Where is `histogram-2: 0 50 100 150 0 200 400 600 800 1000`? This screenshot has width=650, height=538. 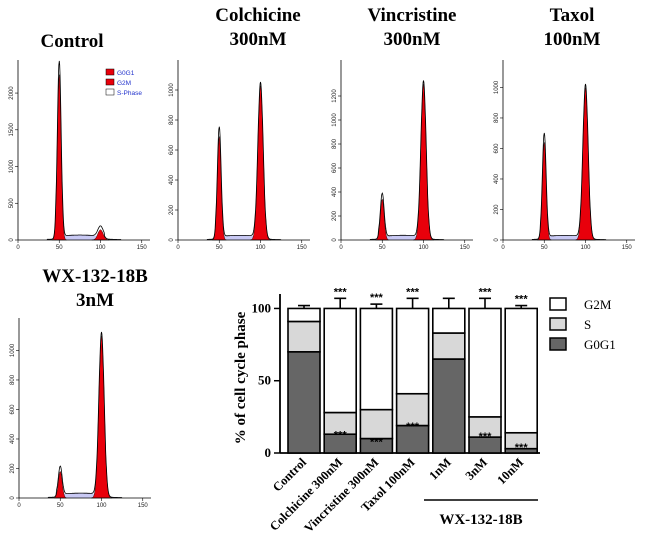
histogram-2: 0 50 100 150 0 200 400 600 800 1000 is located at coordinates (239, 155).